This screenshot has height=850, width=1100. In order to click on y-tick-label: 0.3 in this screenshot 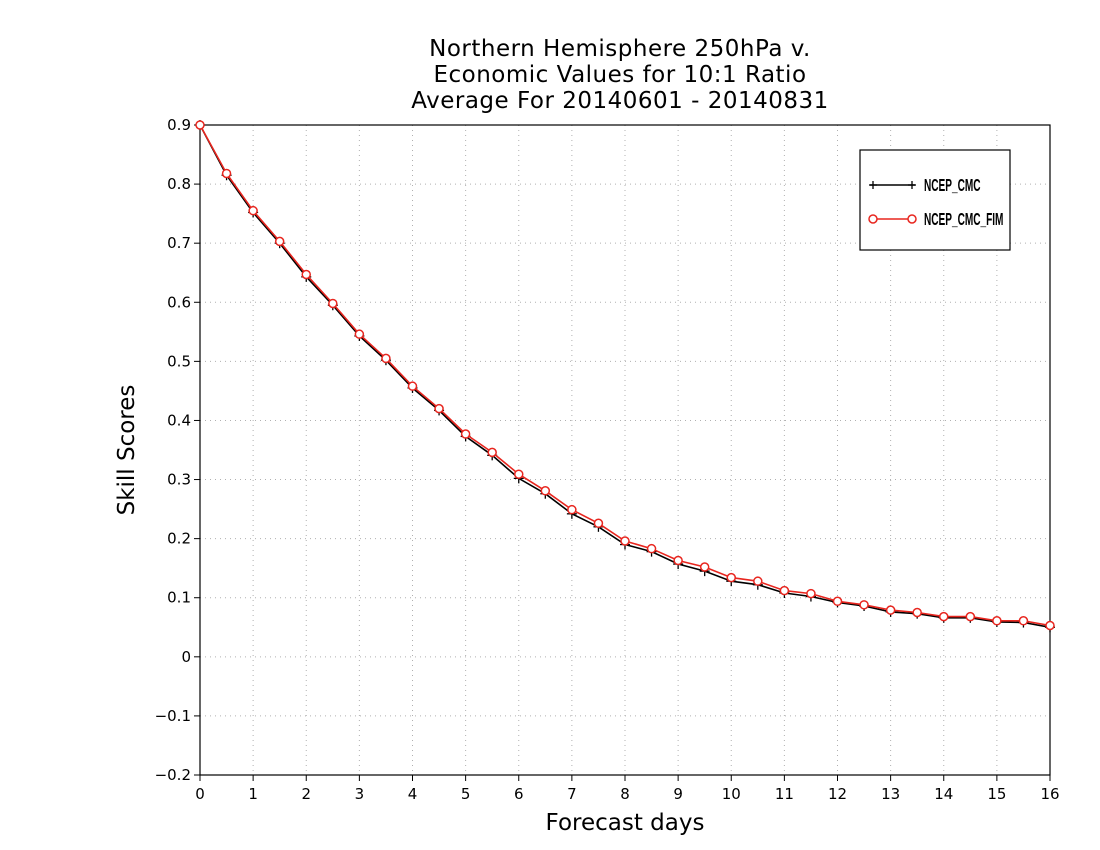, I will do `click(179, 480)`.